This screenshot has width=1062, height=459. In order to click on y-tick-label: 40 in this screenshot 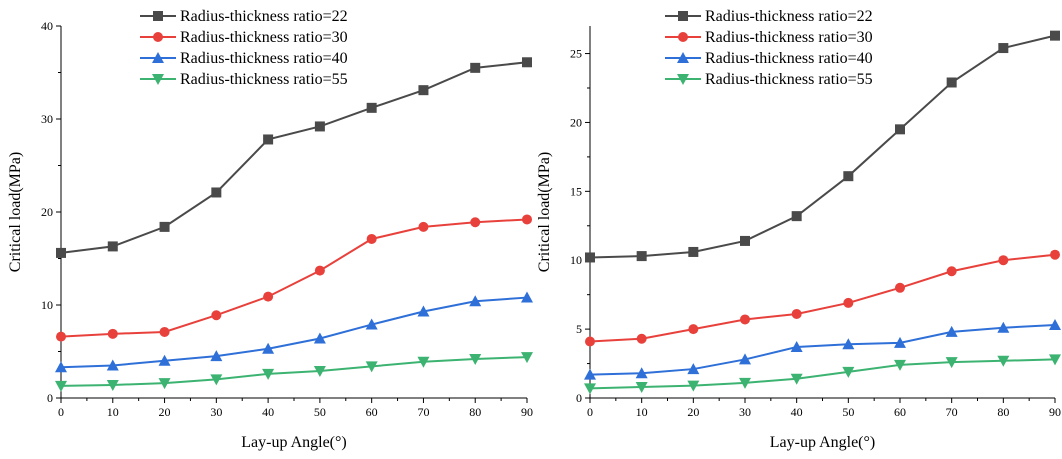, I will do `click(47, 26)`.